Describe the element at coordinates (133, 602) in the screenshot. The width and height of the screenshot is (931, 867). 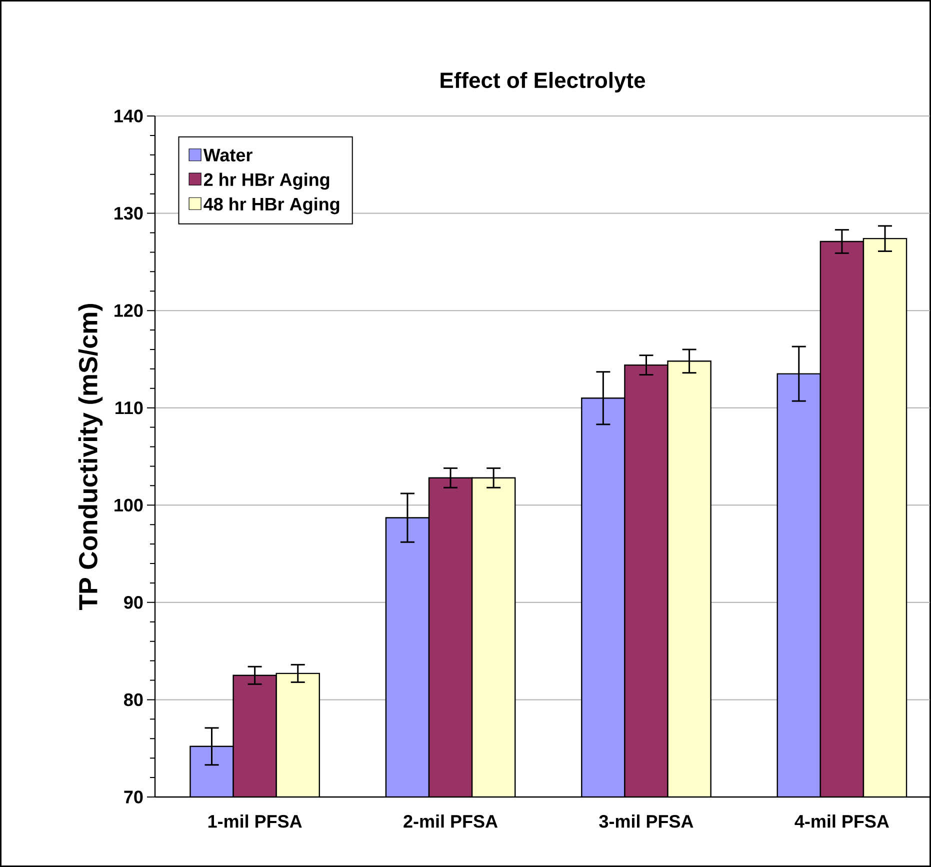
I see `y-tick-label: 90` at that location.